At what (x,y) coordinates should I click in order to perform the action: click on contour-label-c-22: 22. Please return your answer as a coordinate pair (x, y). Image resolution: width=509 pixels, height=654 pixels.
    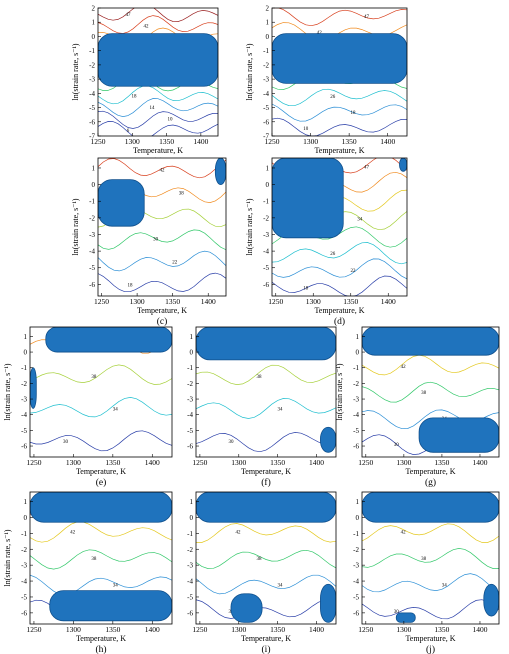
    Looking at the image, I should click on (175, 263).